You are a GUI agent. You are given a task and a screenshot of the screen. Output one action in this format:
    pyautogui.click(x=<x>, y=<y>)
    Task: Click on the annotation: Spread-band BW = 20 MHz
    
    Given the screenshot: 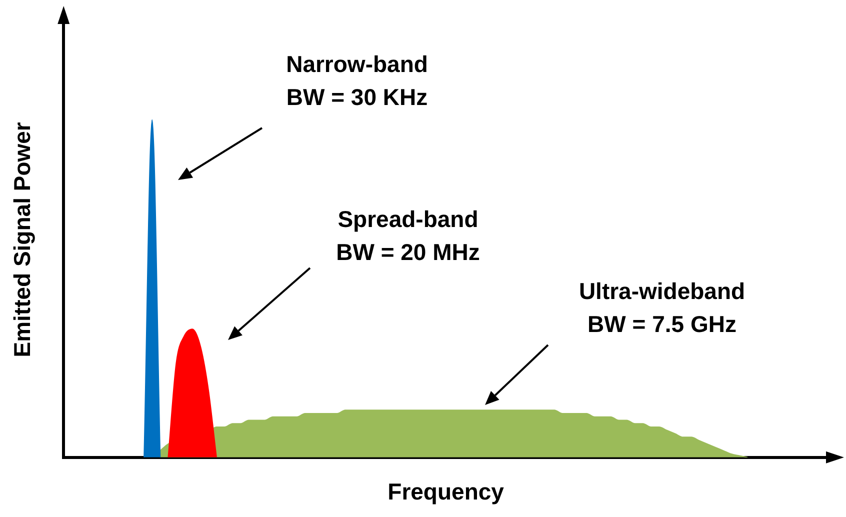 What is the action you would take?
    pyautogui.click(x=408, y=236)
    